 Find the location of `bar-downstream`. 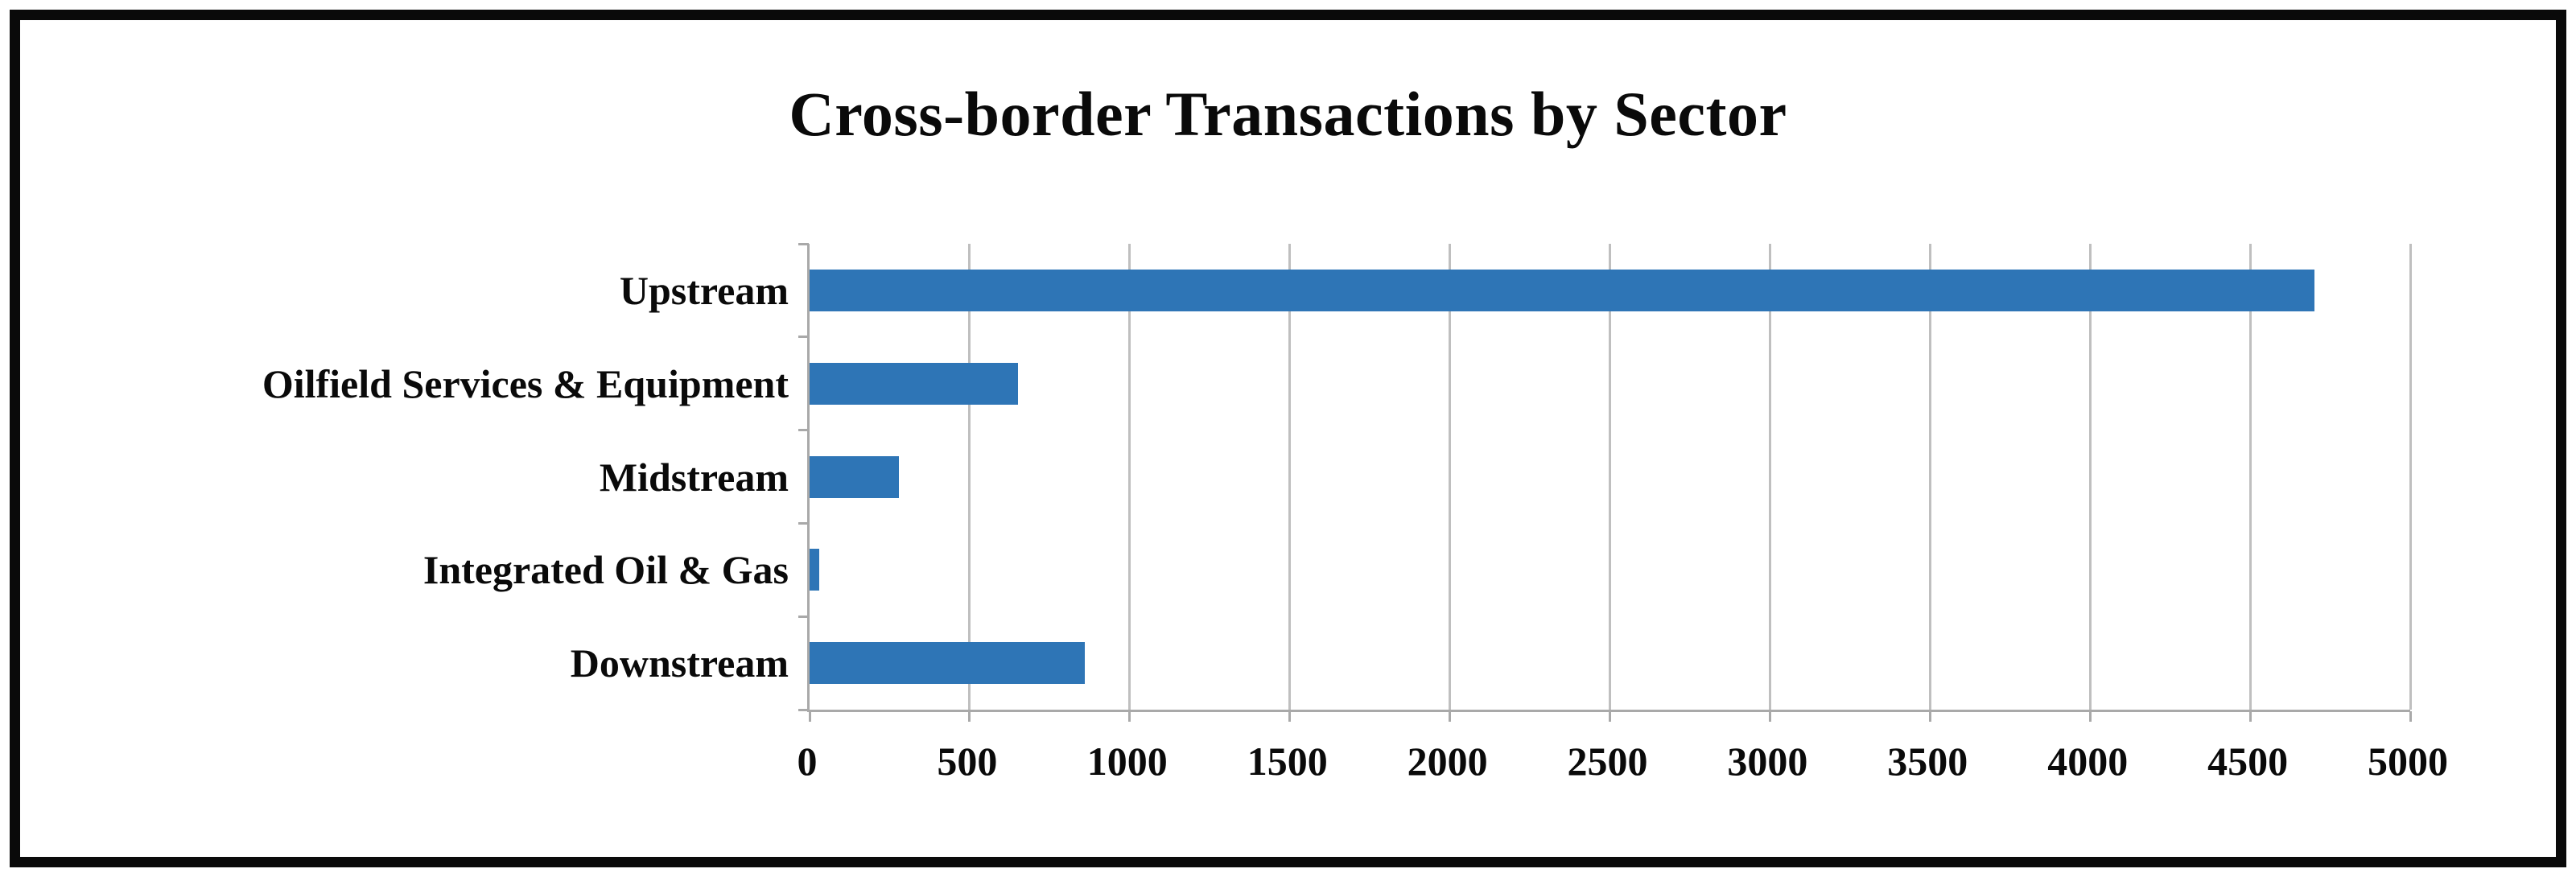

bar-downstream is located at coordinates (948, 663).